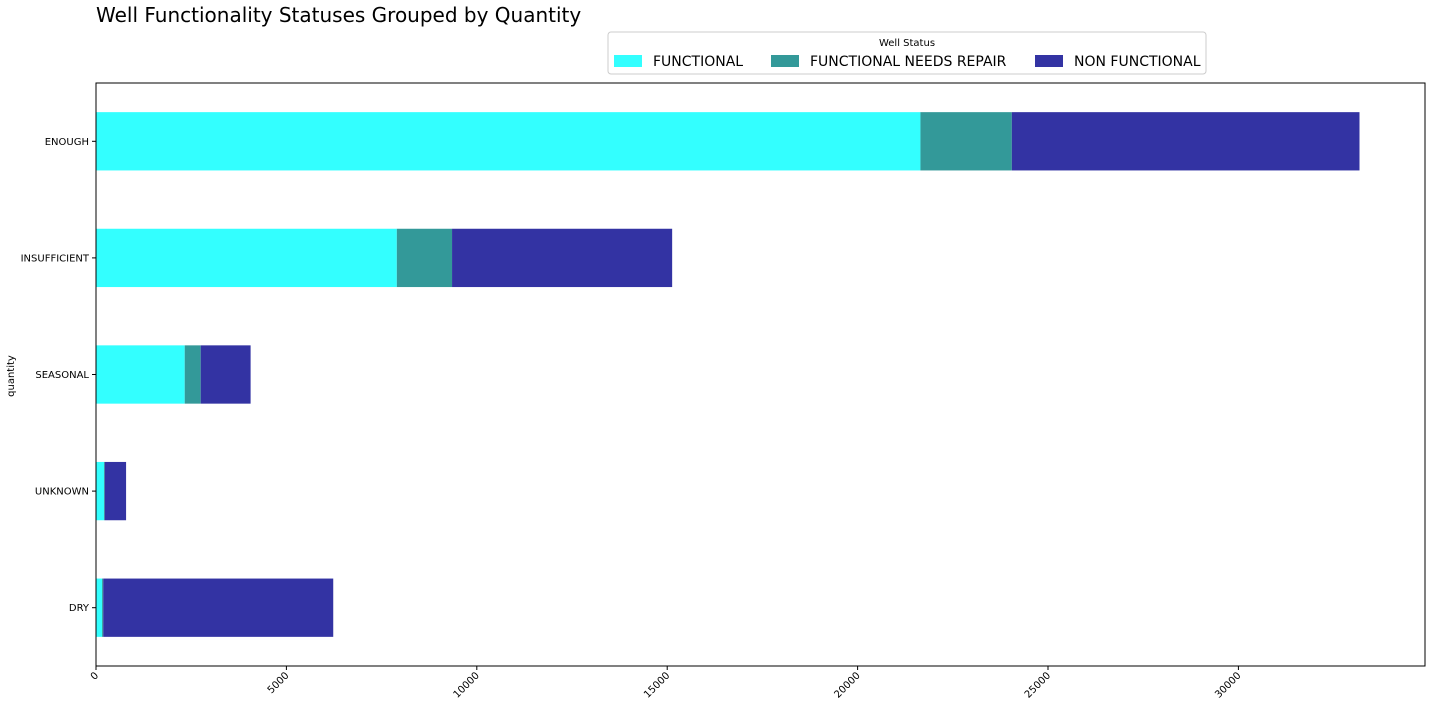  What do you see at coordinates (1049, 61) in the screenshot?
I see `legend-swatch-non-functional` at bounding box center [1049, 61].